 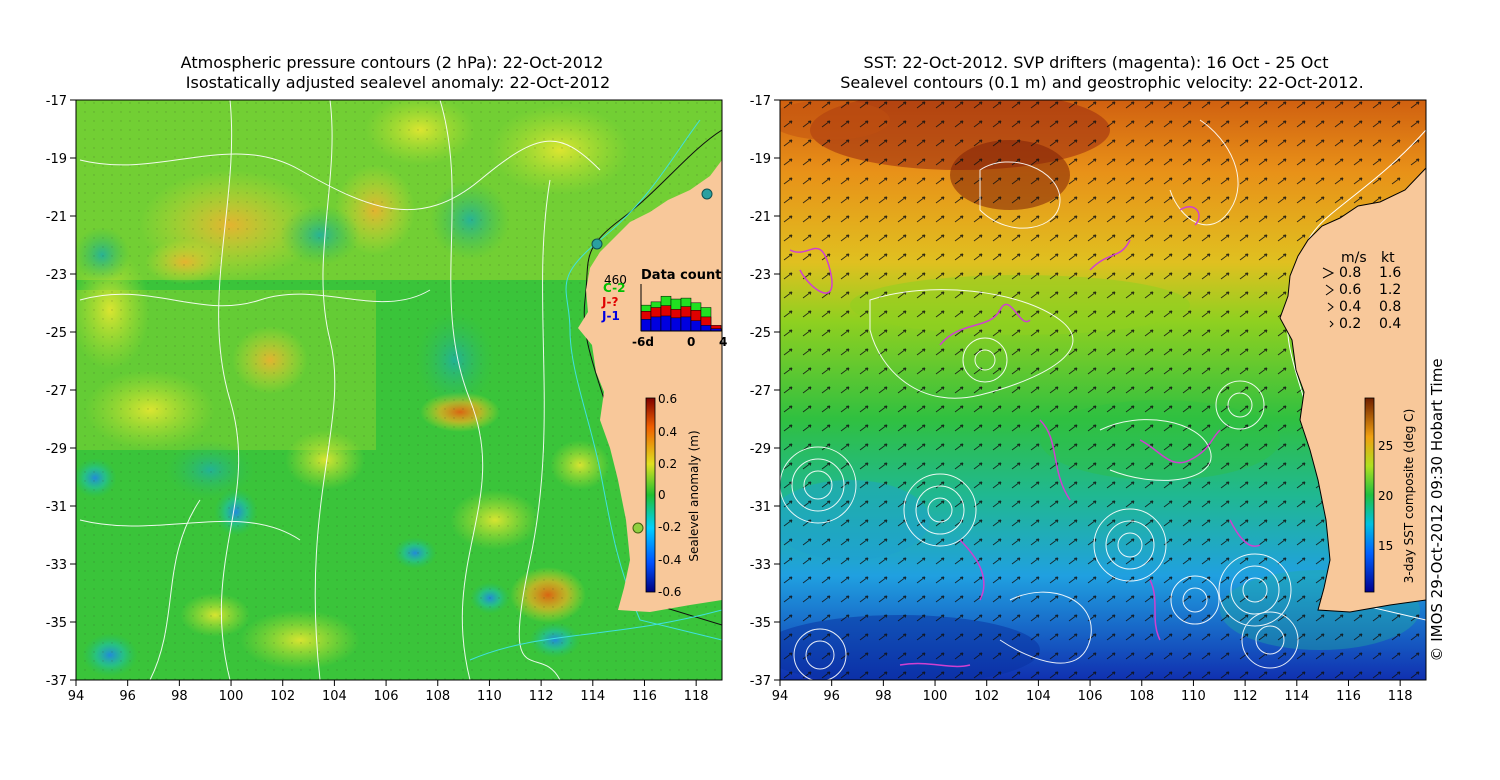 What do you see at coordinates (662, 495) in the screenshot?
I see `sla-tick-3: 0` at bounding box center [662, 495].